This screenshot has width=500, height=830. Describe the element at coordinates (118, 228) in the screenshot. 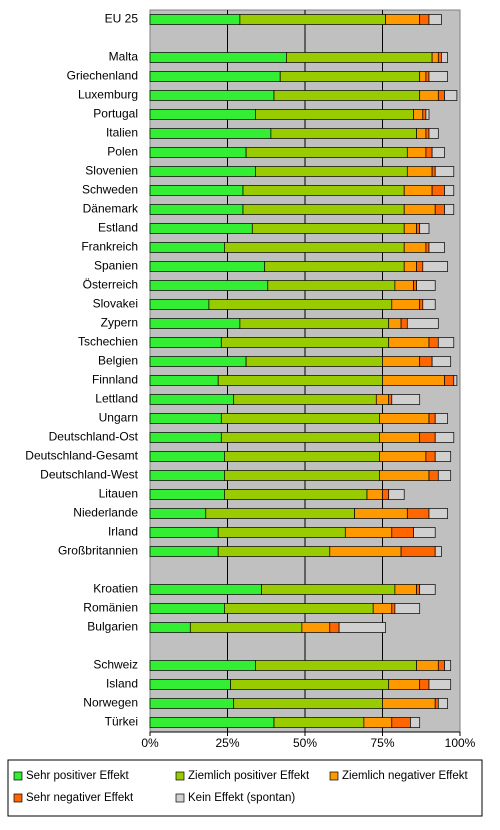

I see `category-label: Estland` at that location.